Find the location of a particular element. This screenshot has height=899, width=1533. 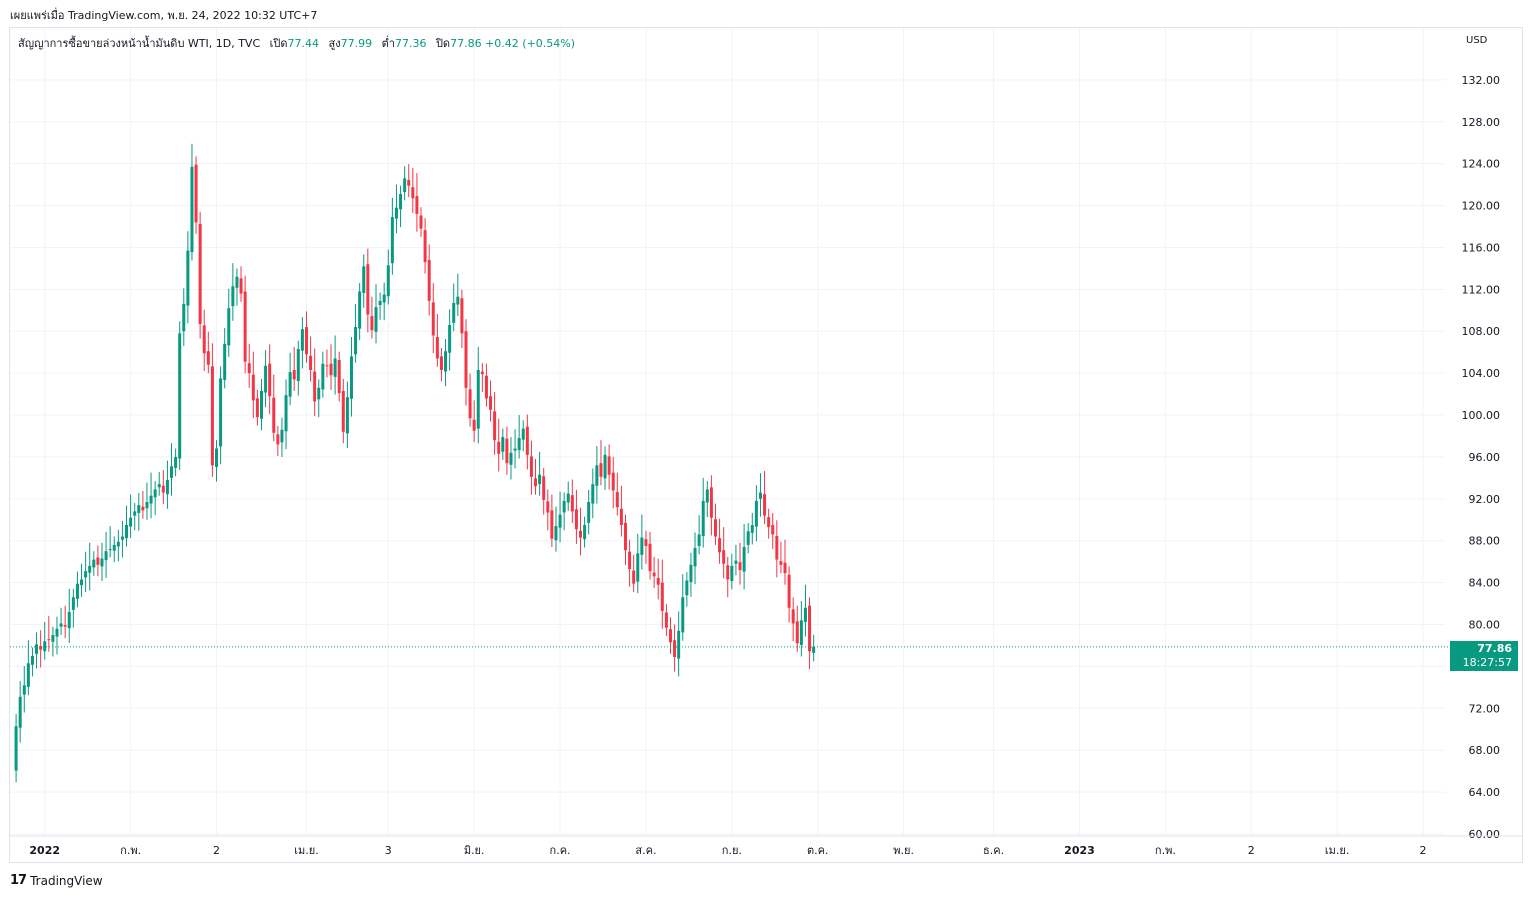

y-tick-label: 72.00 is located at coordinates (1485, 708).